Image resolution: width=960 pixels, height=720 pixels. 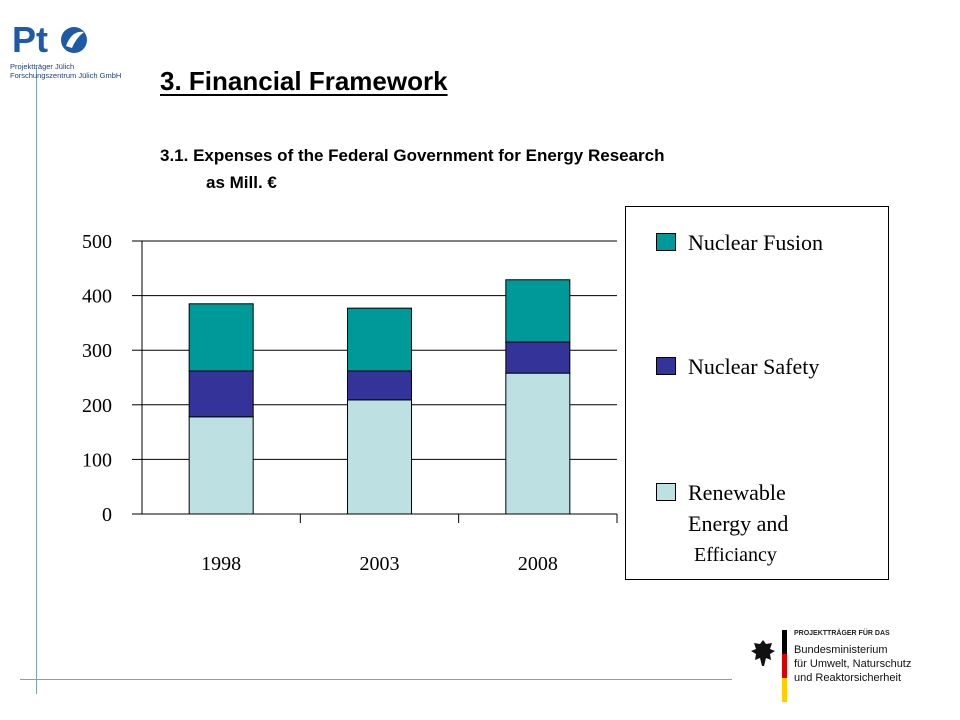 I want to click on german-flag-bar, so click(x=784, y=666).